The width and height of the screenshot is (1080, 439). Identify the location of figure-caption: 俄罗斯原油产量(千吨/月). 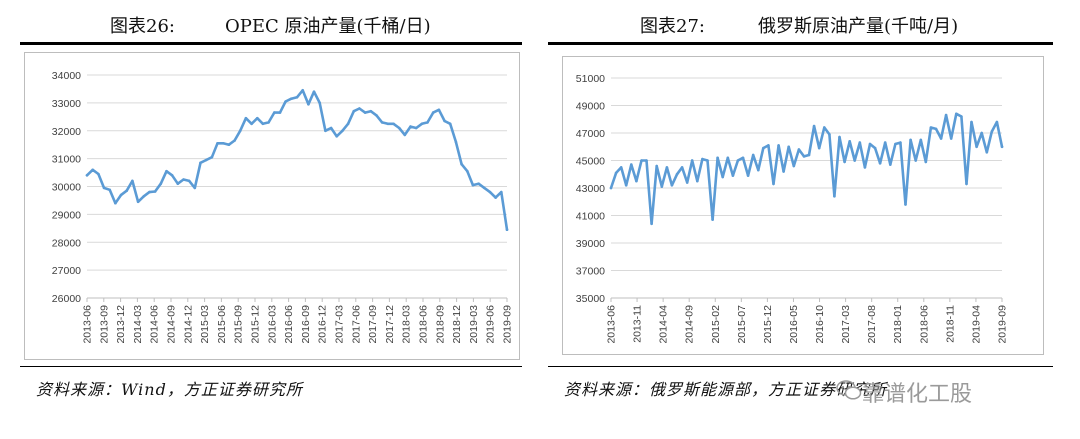
(858, 26).